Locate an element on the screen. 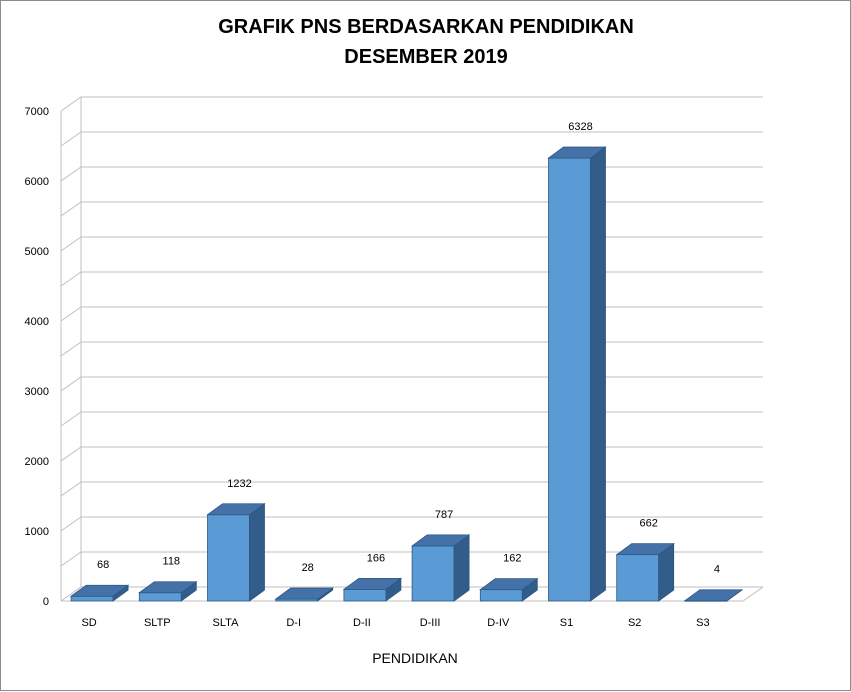  y-axis-ticks: 0 1000 2000 3000 4000 5000 6000 7000 is located at coordinates (37, 357).